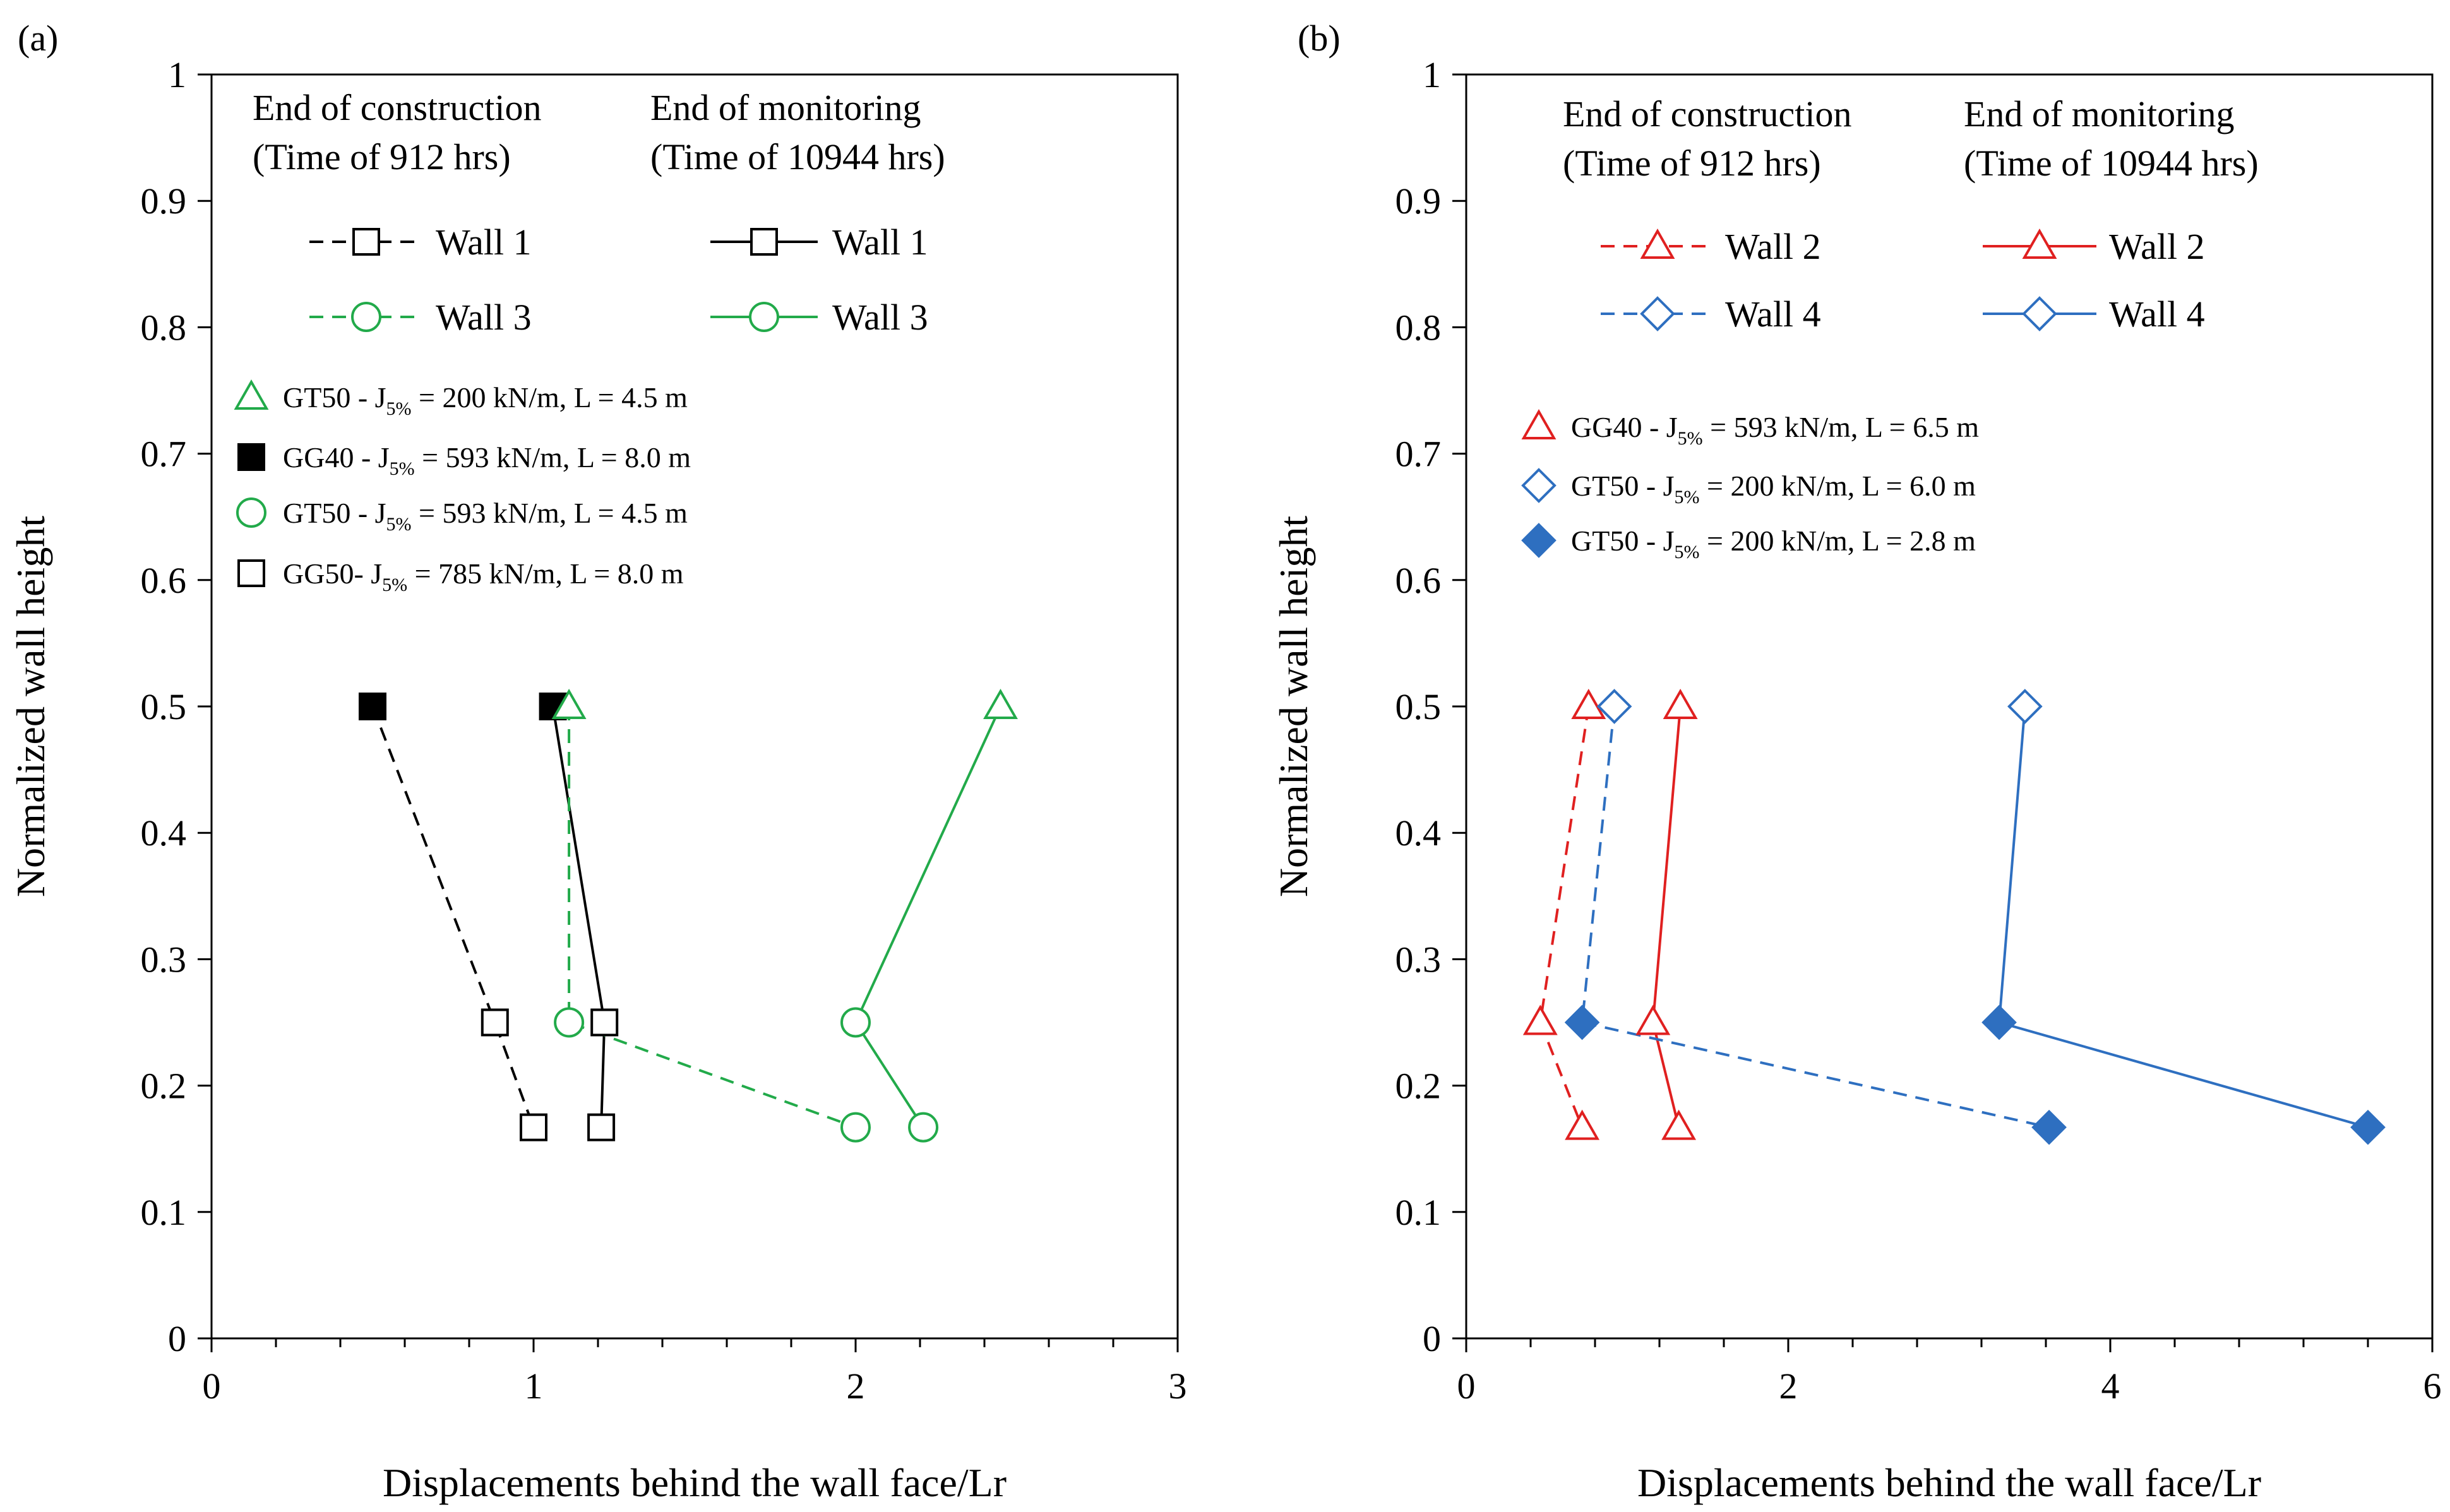  Describe the element at coordinates (545, 573) in the screenshot. I see `marker-legend-post: = 785 kN/m, L = 8.0 m` at that location.